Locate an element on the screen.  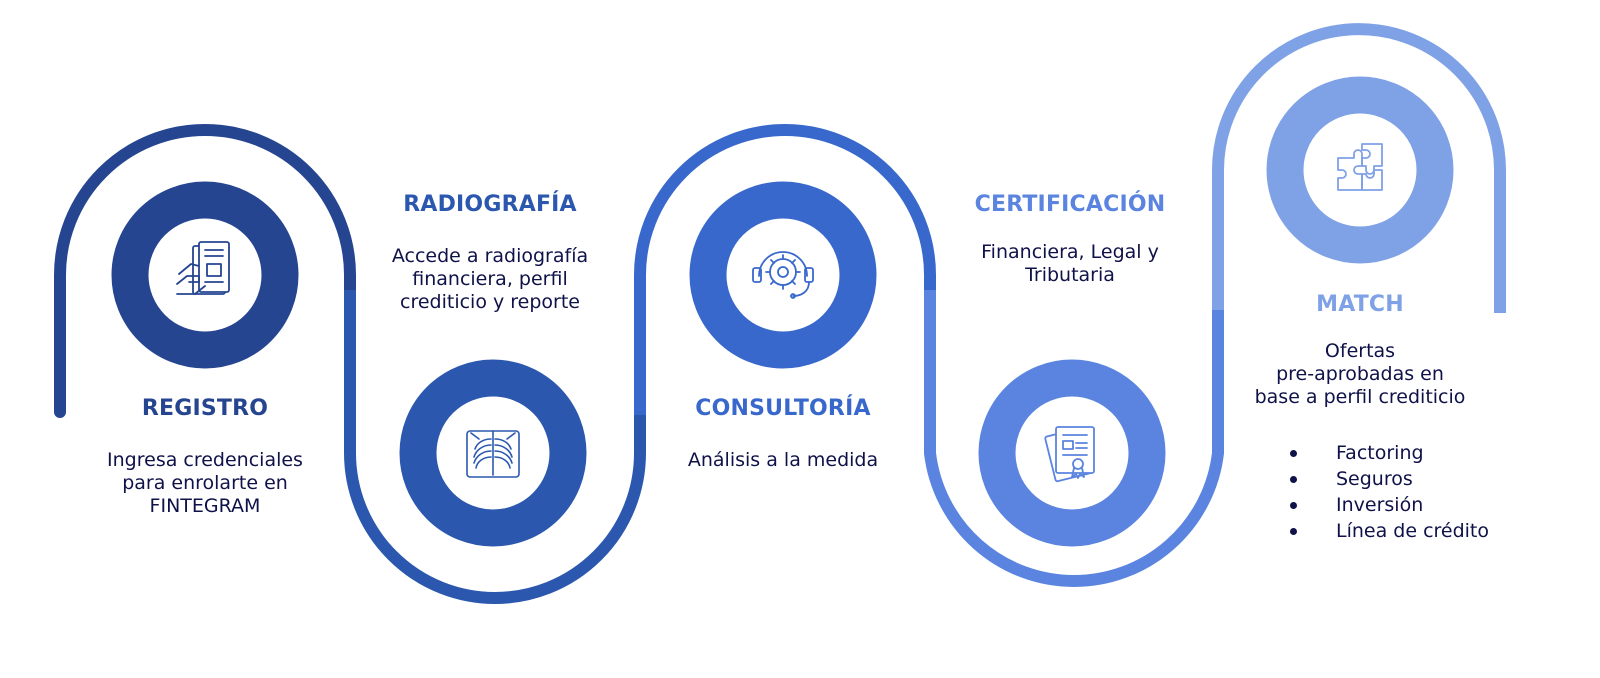
description-line: crediticio y reporte is located at coordinates (490, 302).